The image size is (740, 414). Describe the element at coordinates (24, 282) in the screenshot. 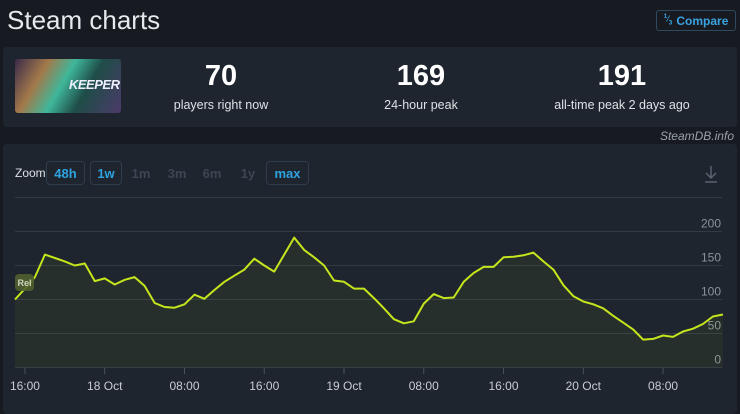

I see `release-marker: Rel` at that location.